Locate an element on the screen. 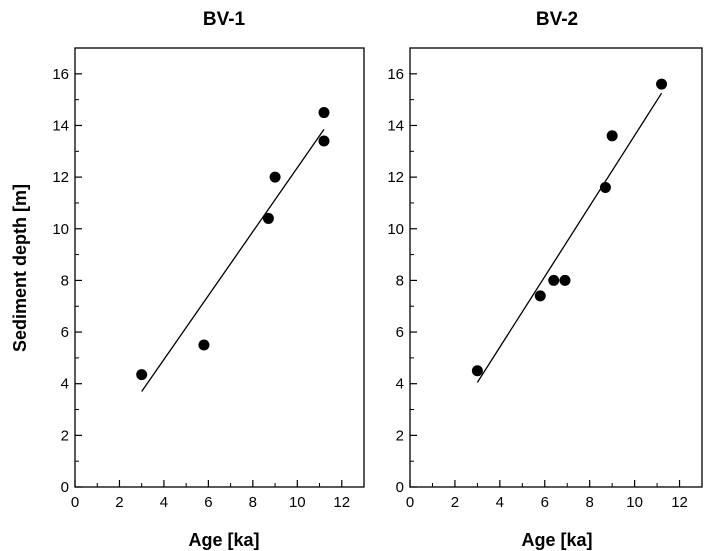 The width and height of the screenshot is (706, 551). panel-title: BV-2 is located at coordinates (557, 19).